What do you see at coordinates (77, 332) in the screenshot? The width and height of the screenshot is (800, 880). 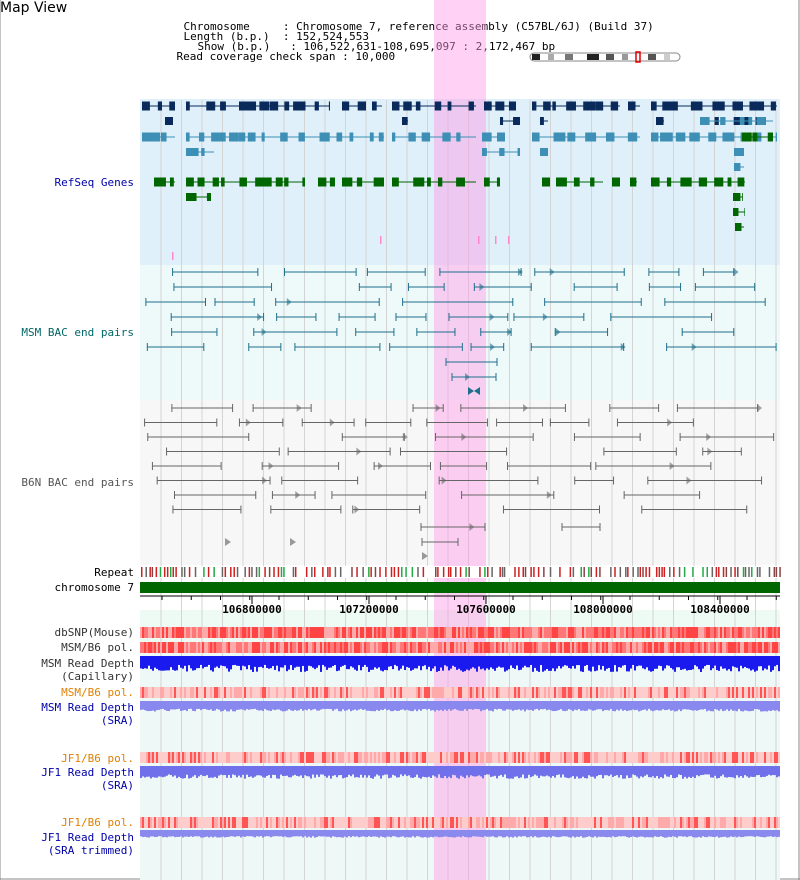 I see `label-msm-bac: MSM BAC end pairs` at bounding box center [77, 332].